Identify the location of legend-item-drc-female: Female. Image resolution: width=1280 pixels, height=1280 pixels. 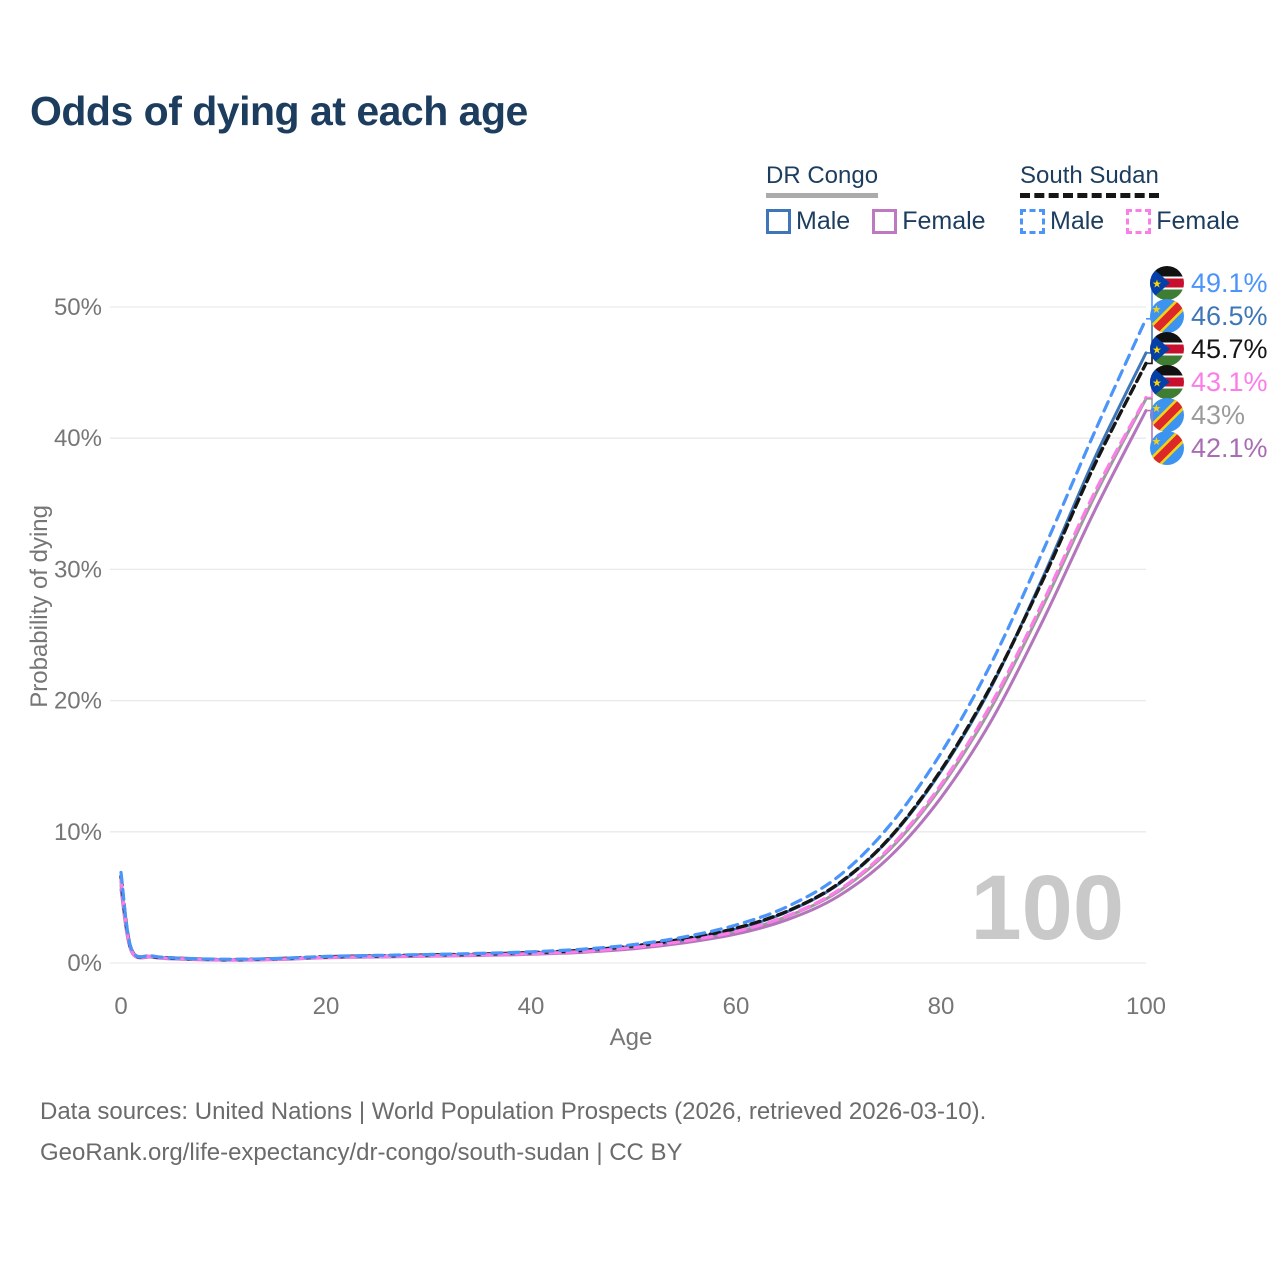
(929, 221).